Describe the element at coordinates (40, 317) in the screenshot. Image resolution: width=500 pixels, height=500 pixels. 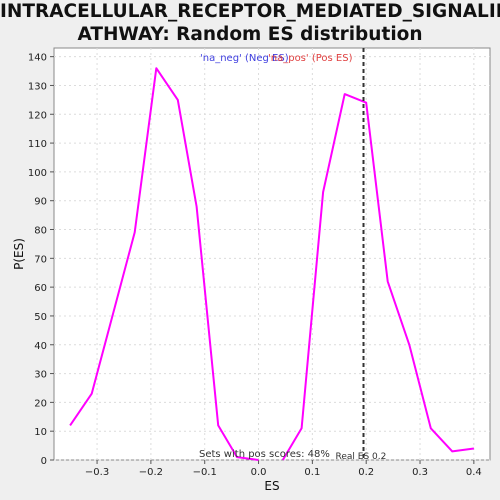
I see `y-tick-label: 50` at that location.